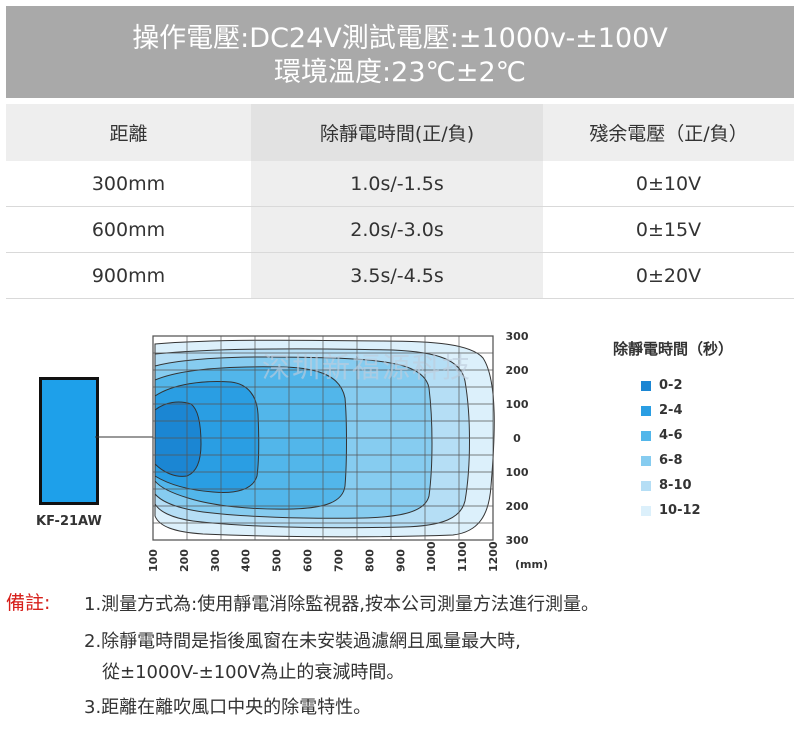 This screenshot has width=800, height=729. I want to click on x-tick-label: 100, so click(153, 560).